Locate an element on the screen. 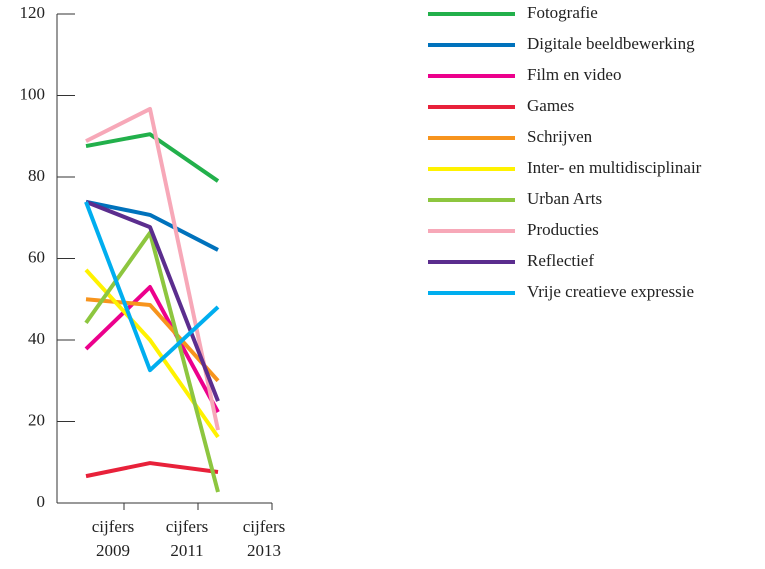 This screenshot has height=569, width=765. legend-label: Inter- en multidisciplinair is located at coordinates (614, 167).